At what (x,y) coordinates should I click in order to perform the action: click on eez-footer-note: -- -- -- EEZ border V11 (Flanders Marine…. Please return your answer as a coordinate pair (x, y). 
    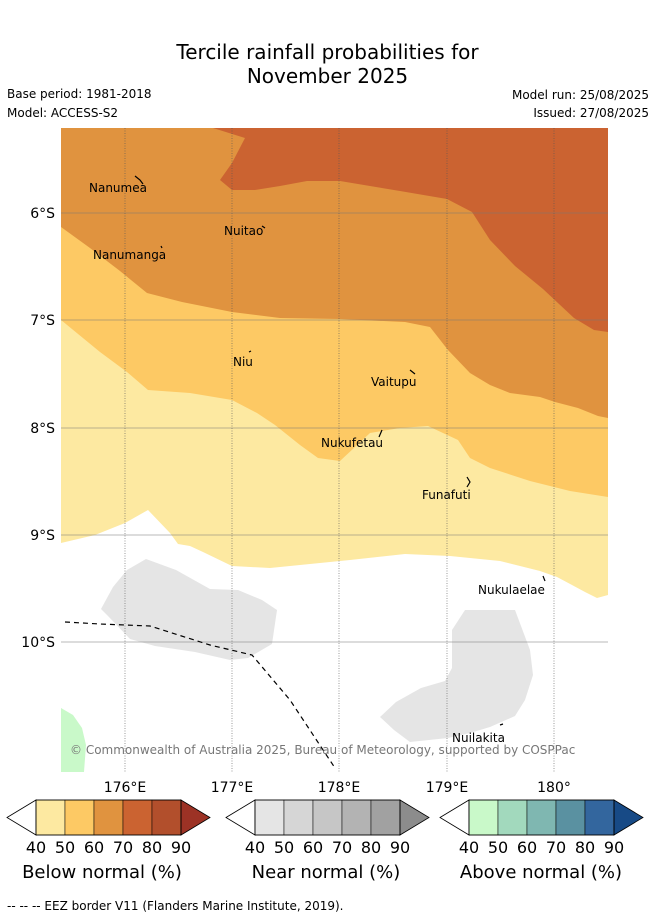
    Looking at the image, I should click on (175, 906).